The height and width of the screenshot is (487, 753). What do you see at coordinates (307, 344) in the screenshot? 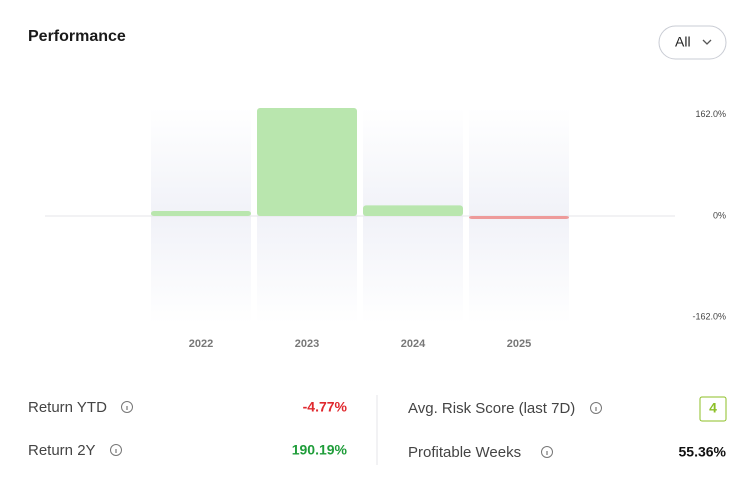
I see `x-tick-label: 2023` at bounding box center [307, 344].